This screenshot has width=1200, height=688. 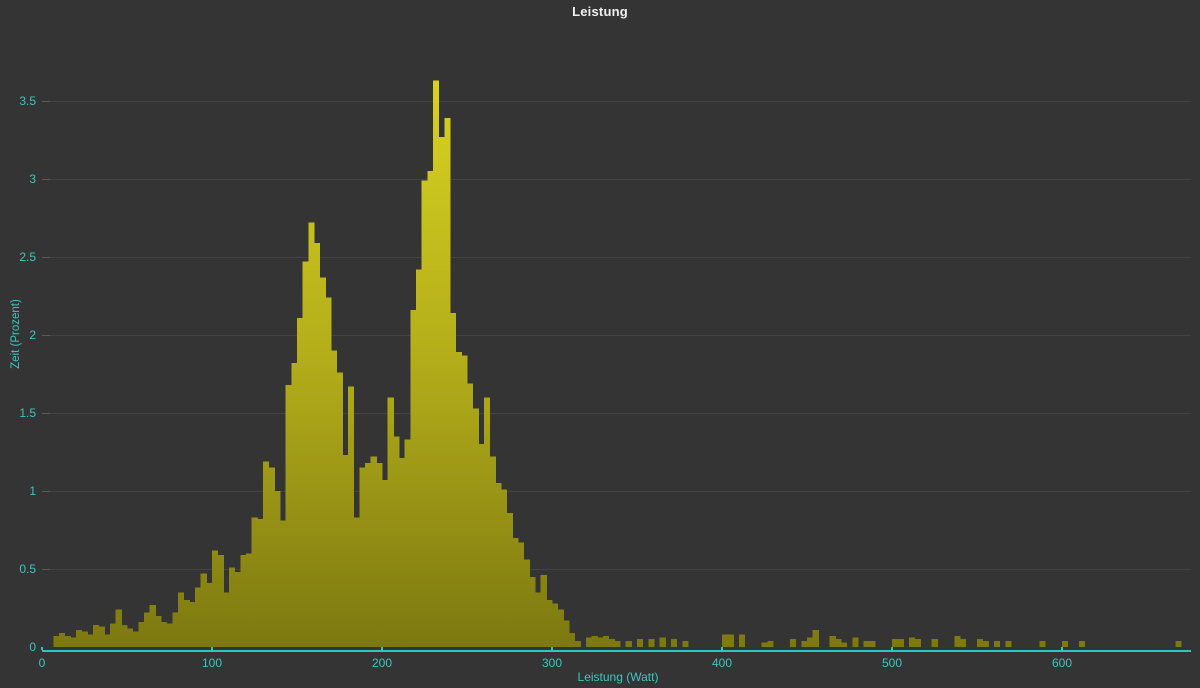 What do you see at coordinates (32, 179) in the screenshot?
I see `y-tick-label: 3` at bounding box center [32, 179].